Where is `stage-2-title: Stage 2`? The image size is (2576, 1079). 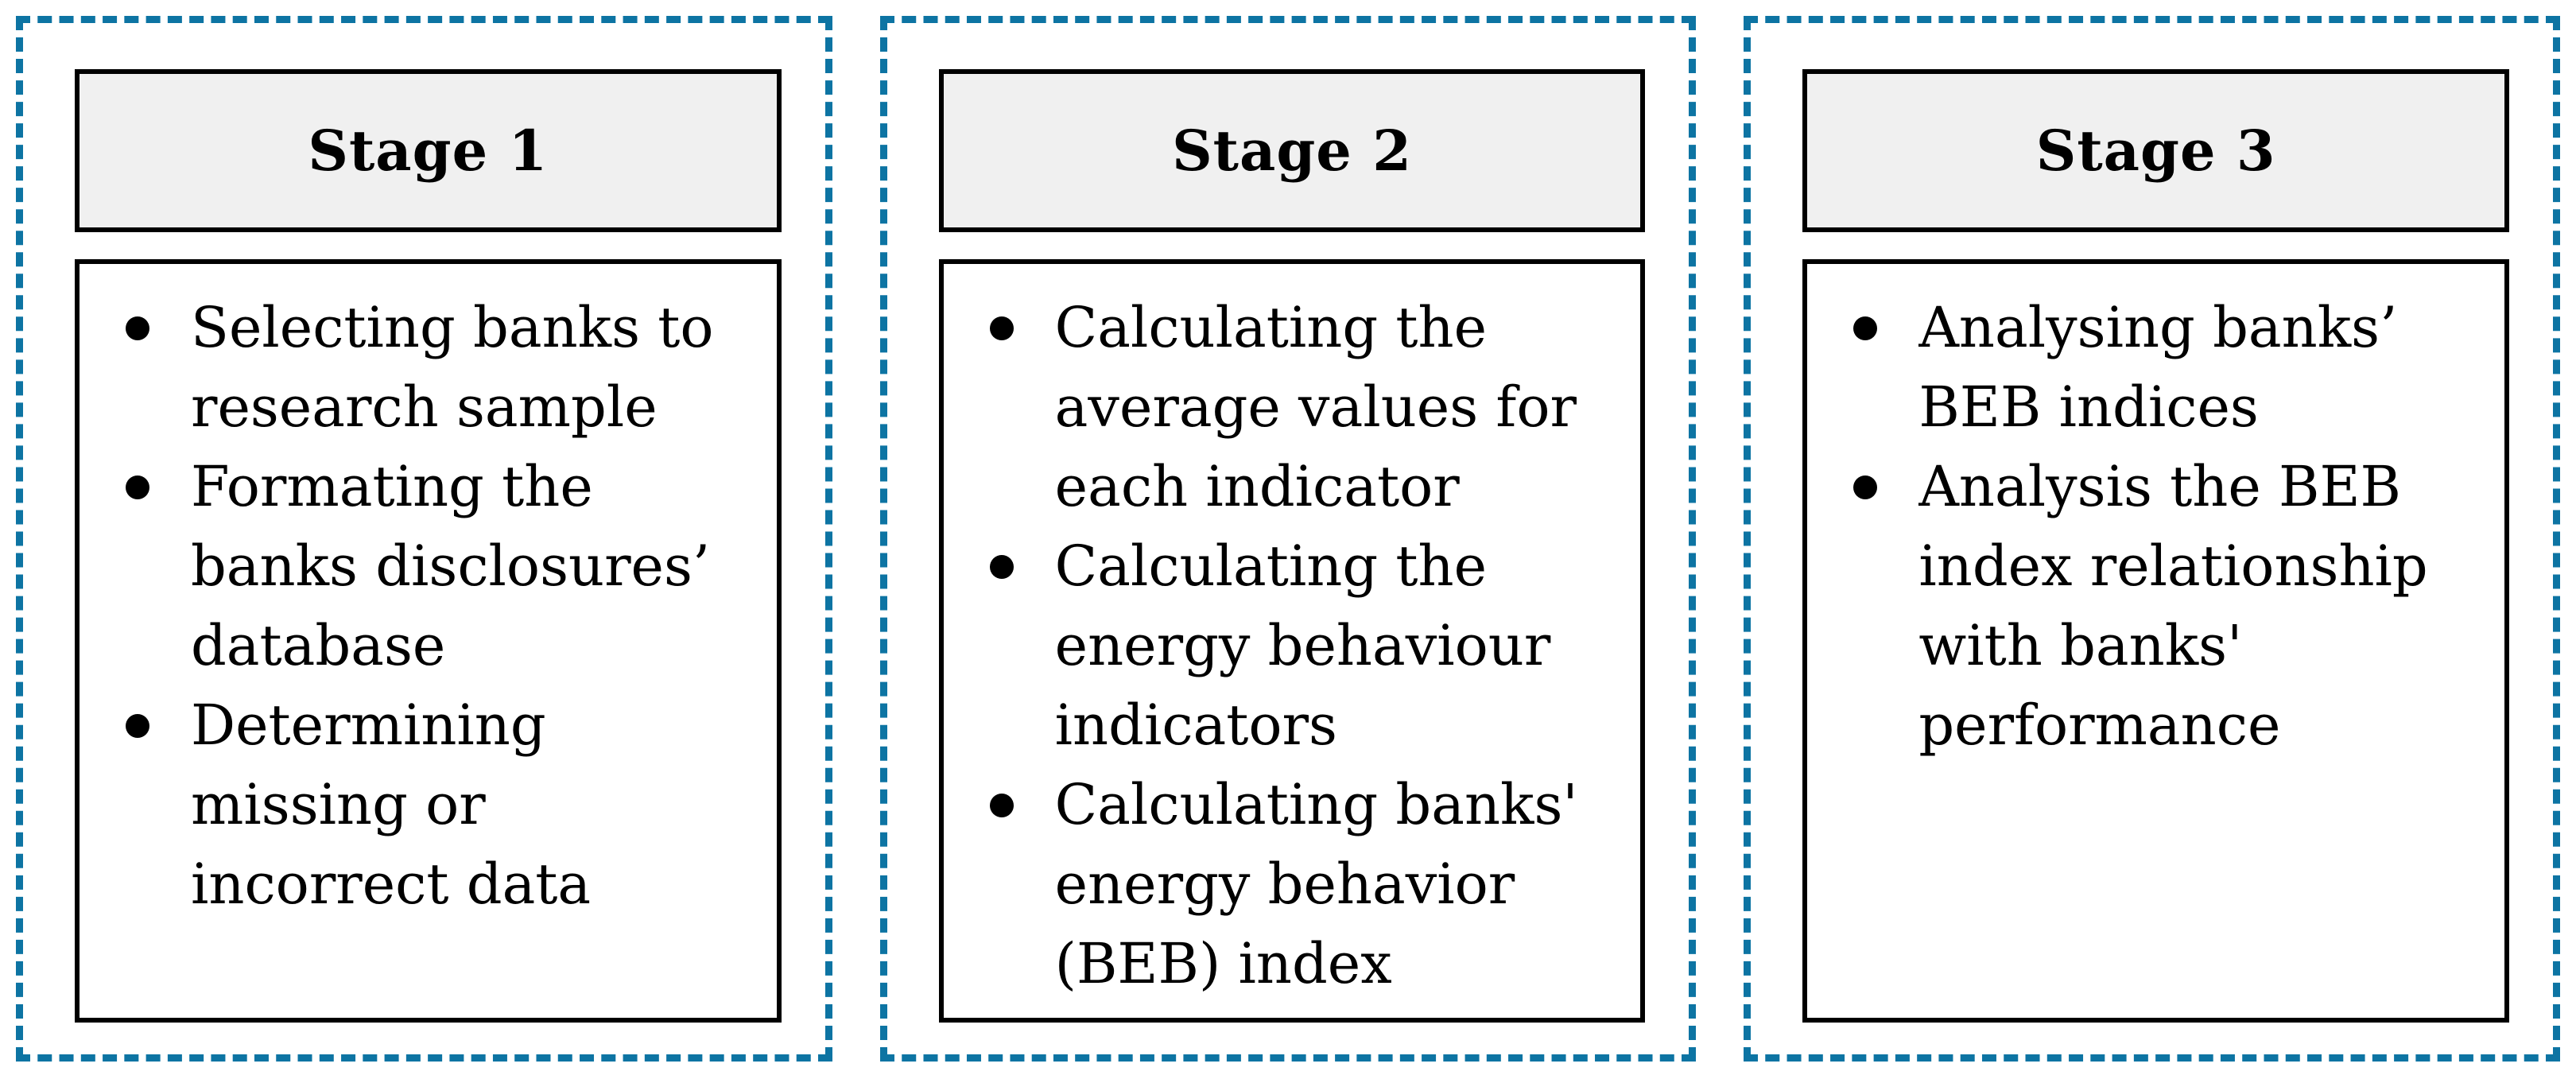 stage-2-title: Stage 2 is located at coordinates (1292, 151).